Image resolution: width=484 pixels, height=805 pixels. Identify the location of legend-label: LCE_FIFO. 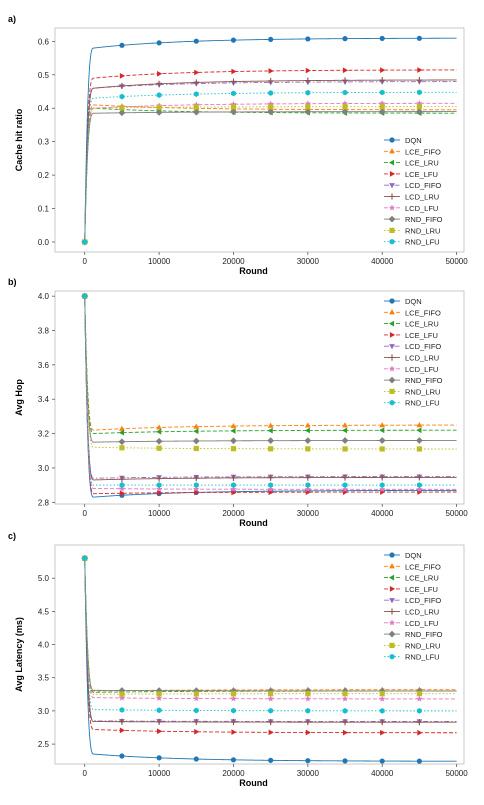
(423, 312).